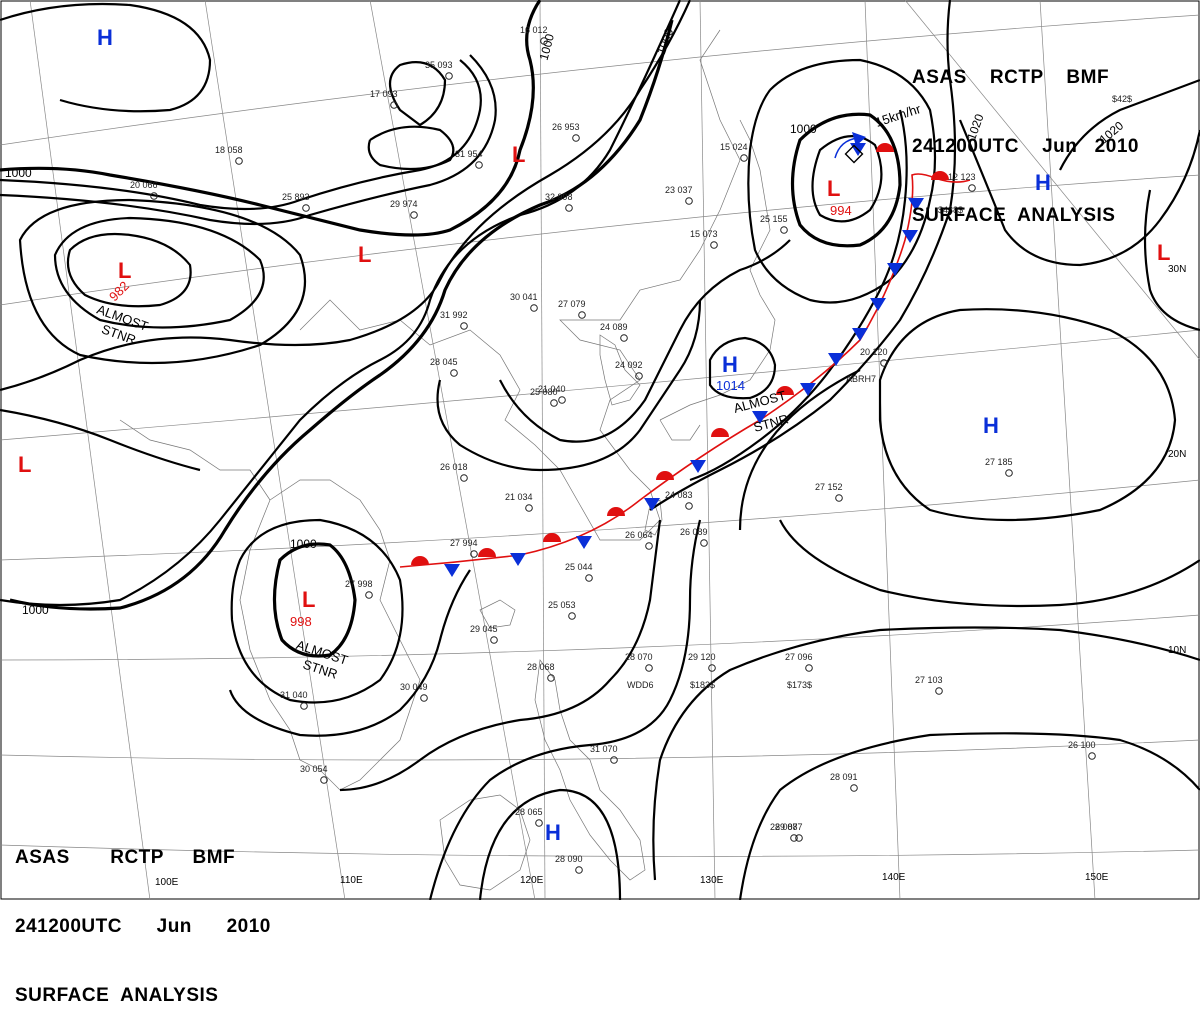  What do you see at coordinates (629, 365) in the screenshot?
I see `station-report: 24 092` at bounding box center [629, 365].